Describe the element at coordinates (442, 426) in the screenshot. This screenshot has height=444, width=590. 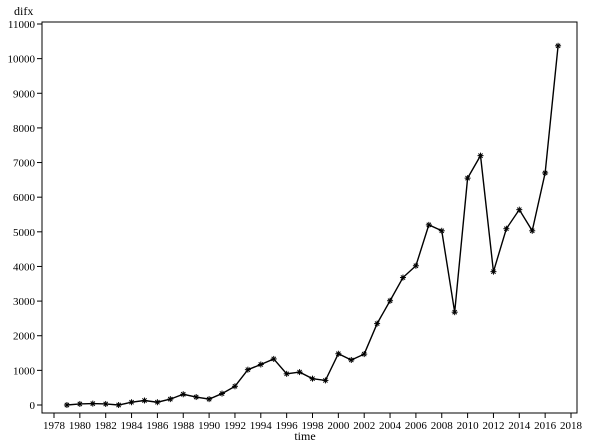
I see `x-tick-label: 2008` at that location.